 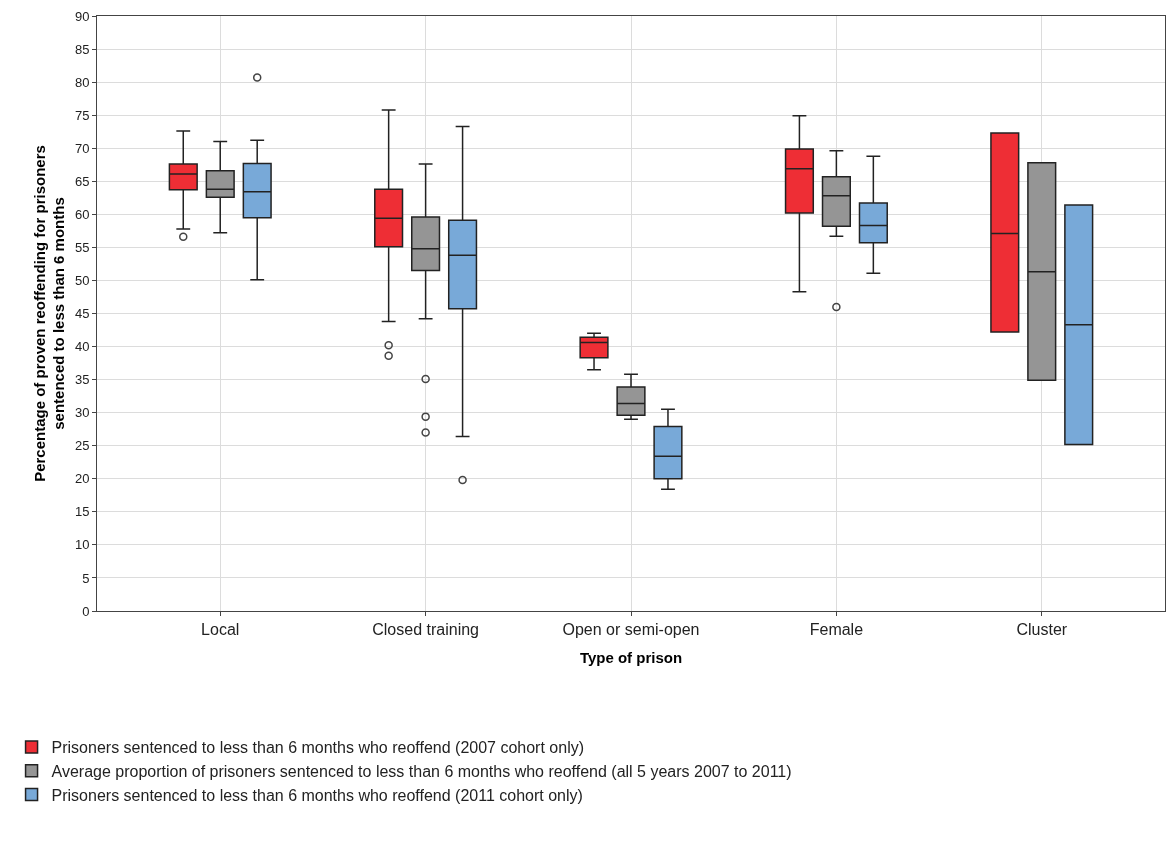 I want to click on y-tick-label: 75, so click(x=82, y=115).